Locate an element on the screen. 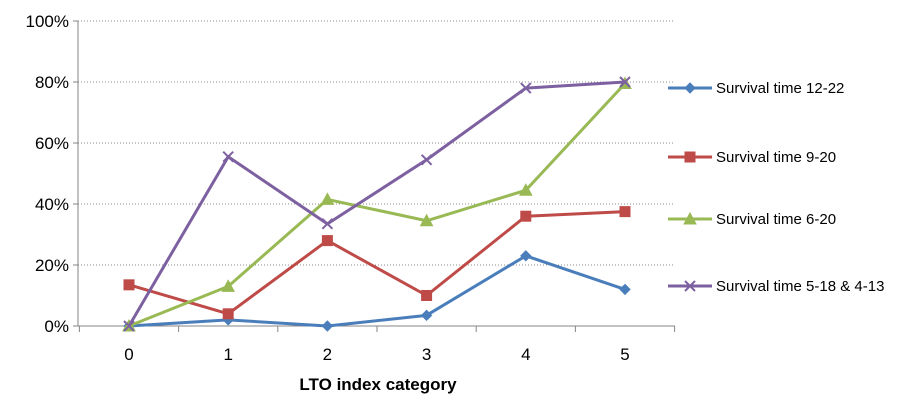 The height and width of the screenshot is (397, 898). legend-item-3: Survival time 6-20 is located at coordinates (752, 219).